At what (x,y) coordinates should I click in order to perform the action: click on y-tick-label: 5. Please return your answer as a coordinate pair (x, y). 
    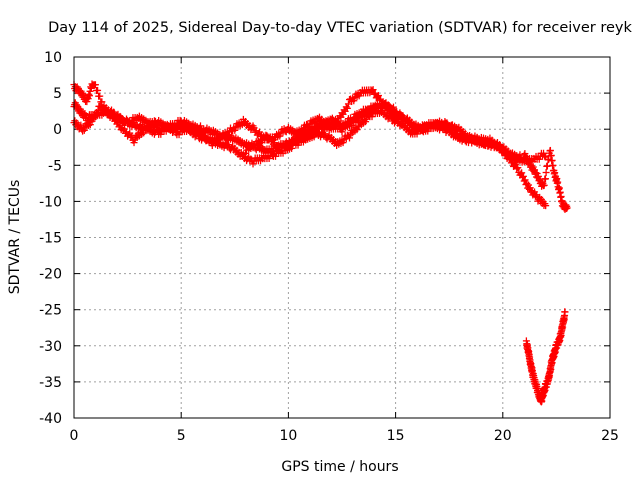
    Looking at the image, I should click on (57, 94).